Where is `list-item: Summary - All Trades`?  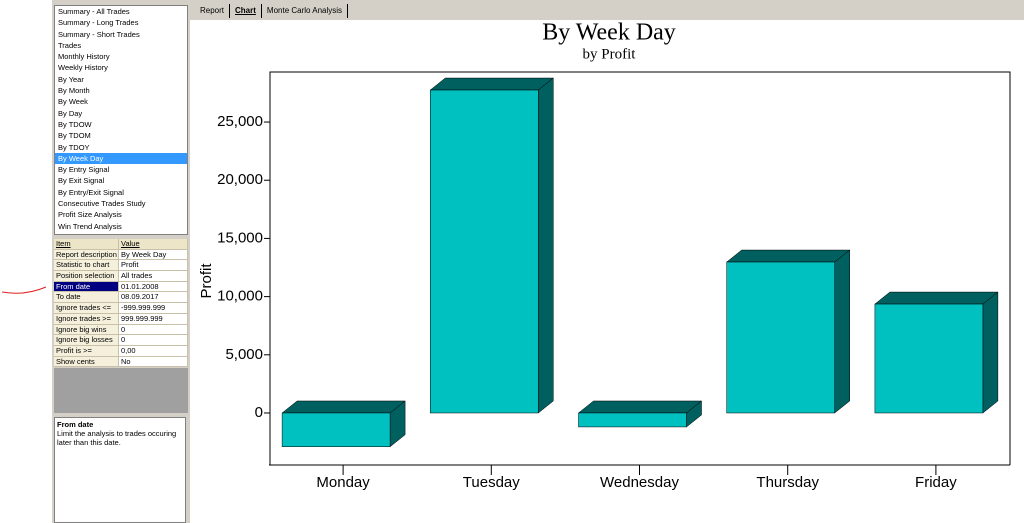 list-item: Summary - All Trades is located at coordinates (94, 11).